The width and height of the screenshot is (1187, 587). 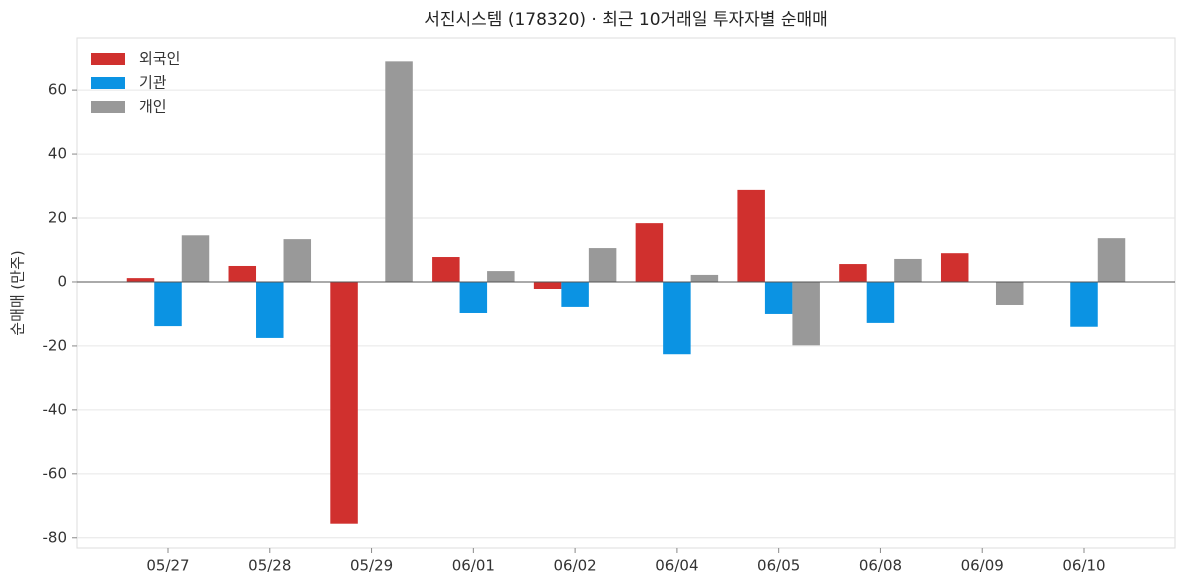 What do you see at coordinates (982, 566) in the screenshot?
I see `x-tick-label: 06/09` at bounding box center [982, 566].